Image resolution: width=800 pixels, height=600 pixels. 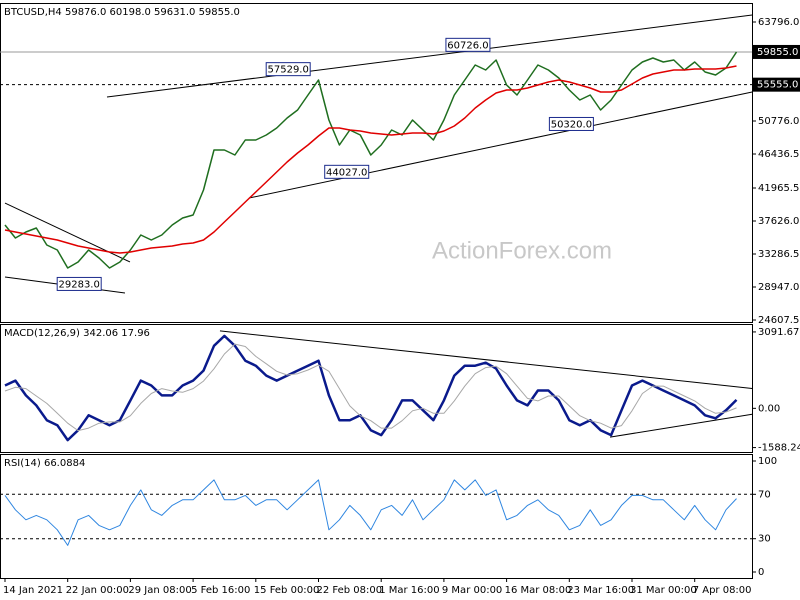 What do you see at coordinates (220, 590) in the screenshot?
I see `x-tick-label: 5 Feb 16:00` at bounding box center [220, 590].